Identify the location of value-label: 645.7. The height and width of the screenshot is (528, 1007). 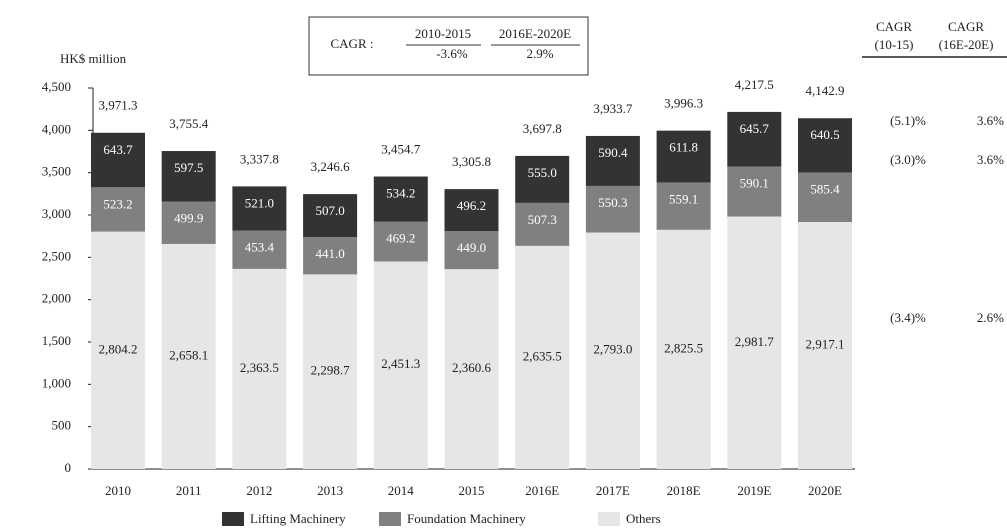
(755, 128).